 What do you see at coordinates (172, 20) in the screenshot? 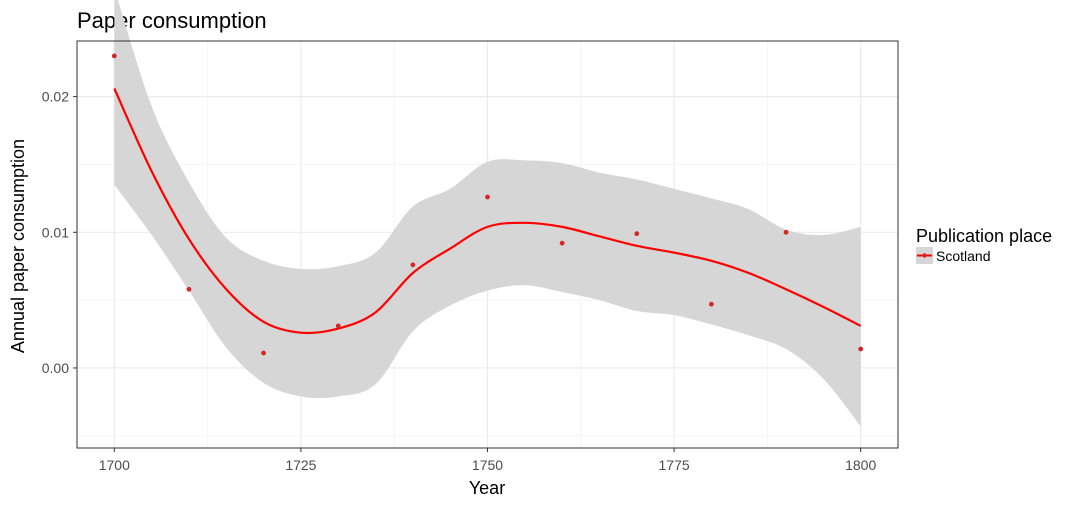
I see `chart-title: Paper consumption` at bounding box center [172, 20].